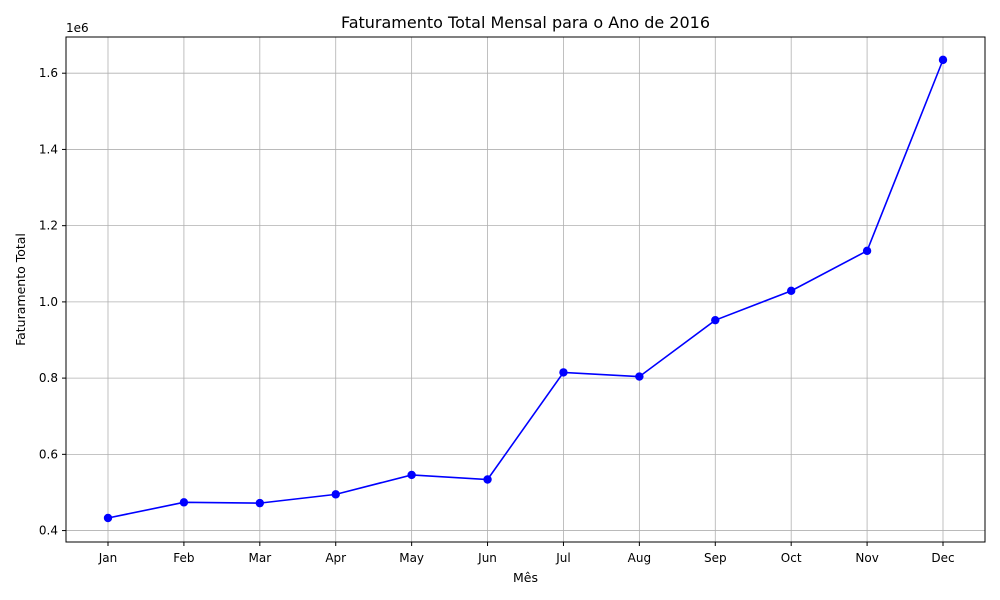  Describe the element at coordinates (20, 289) in the screenshot. I see `y-axis-label: Faturamento Total` at that location.